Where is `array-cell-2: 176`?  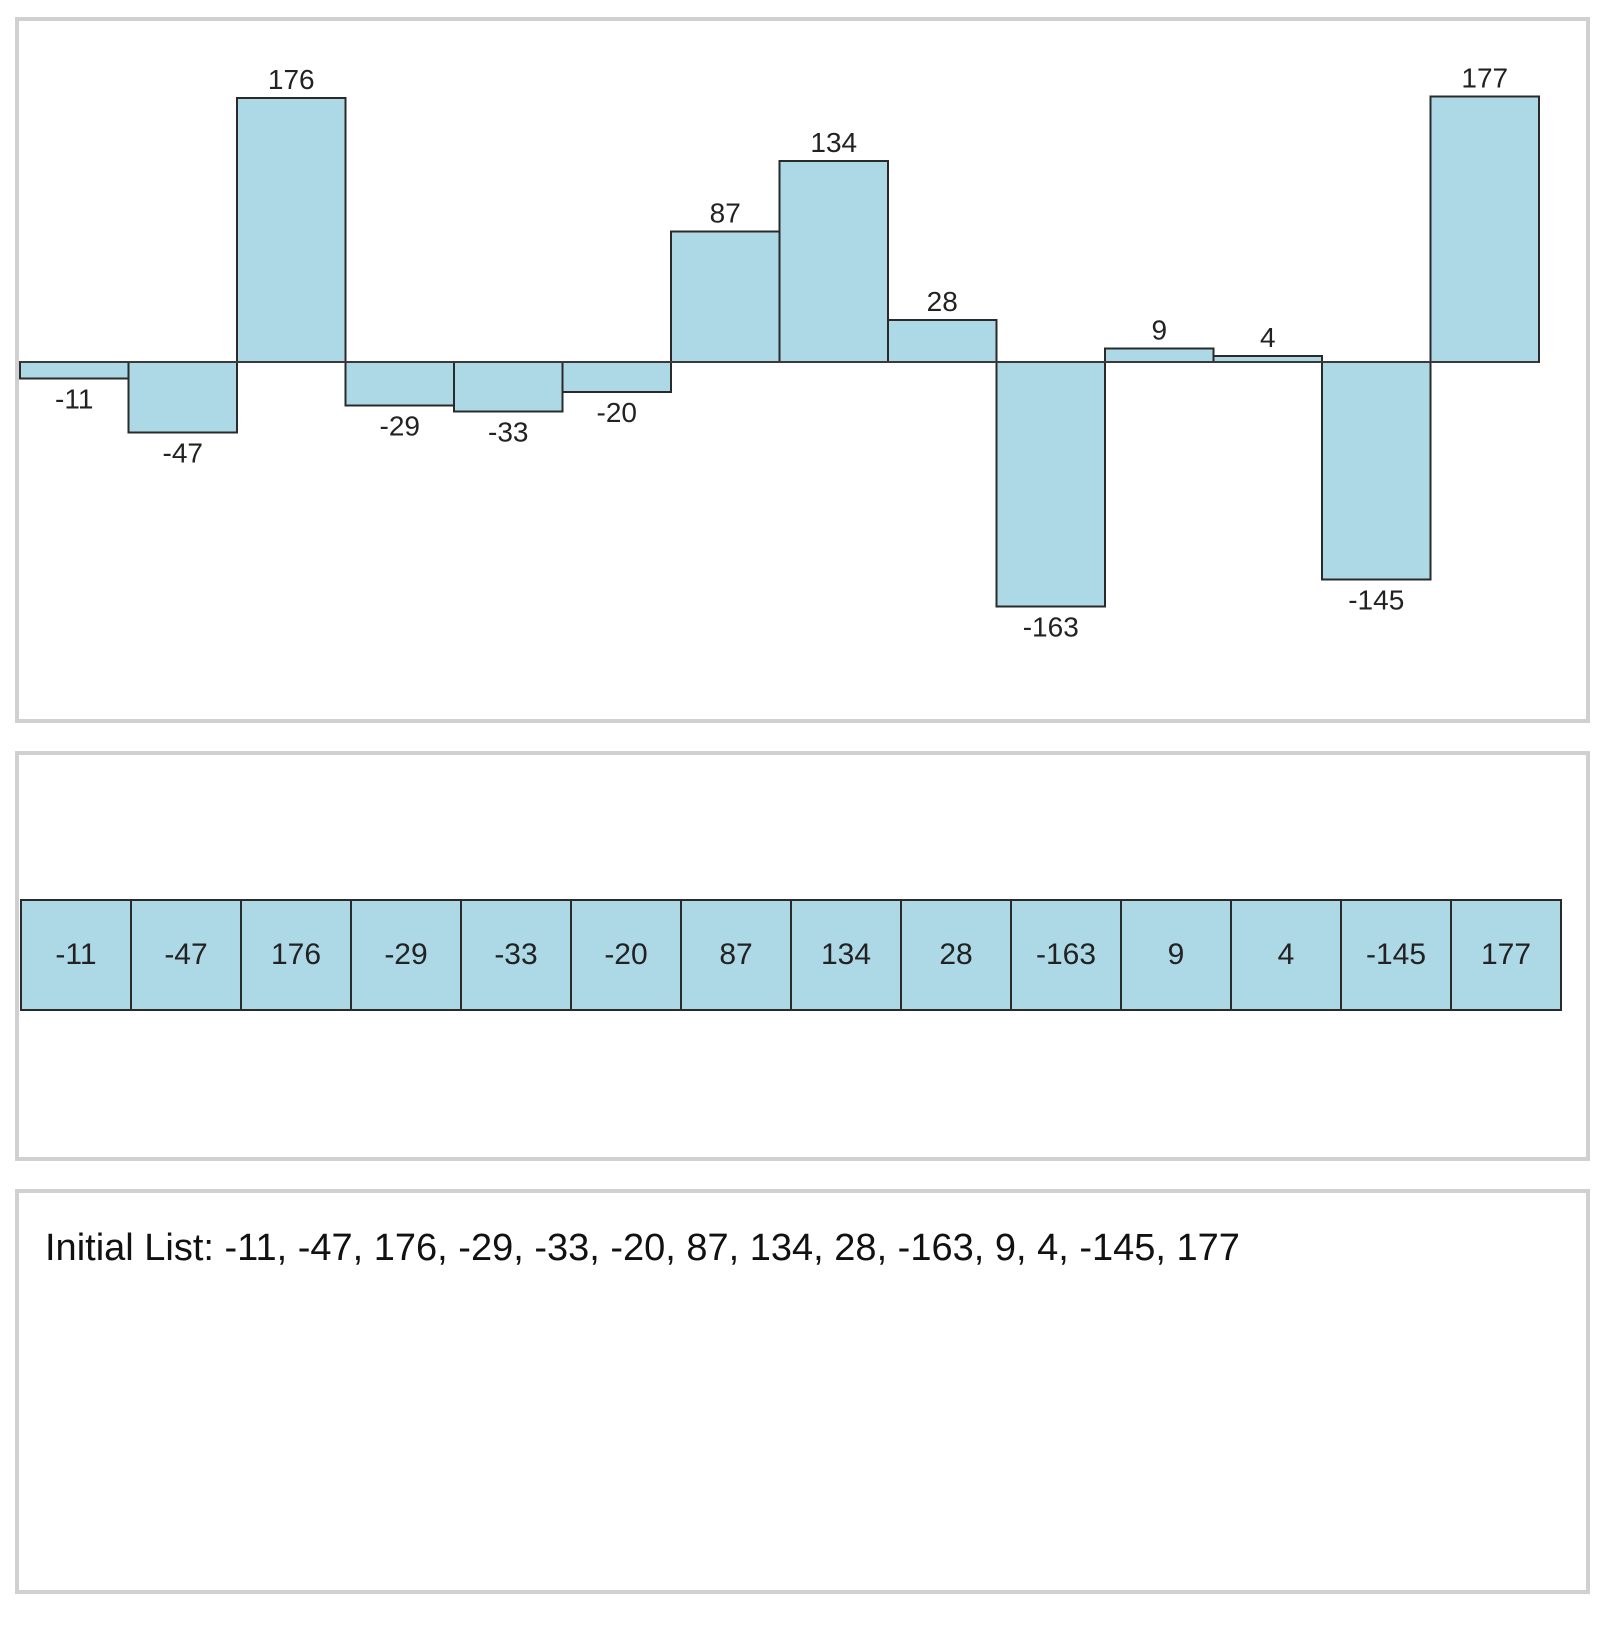
array-cell-2: 176 is located at coordinates (296, 955).